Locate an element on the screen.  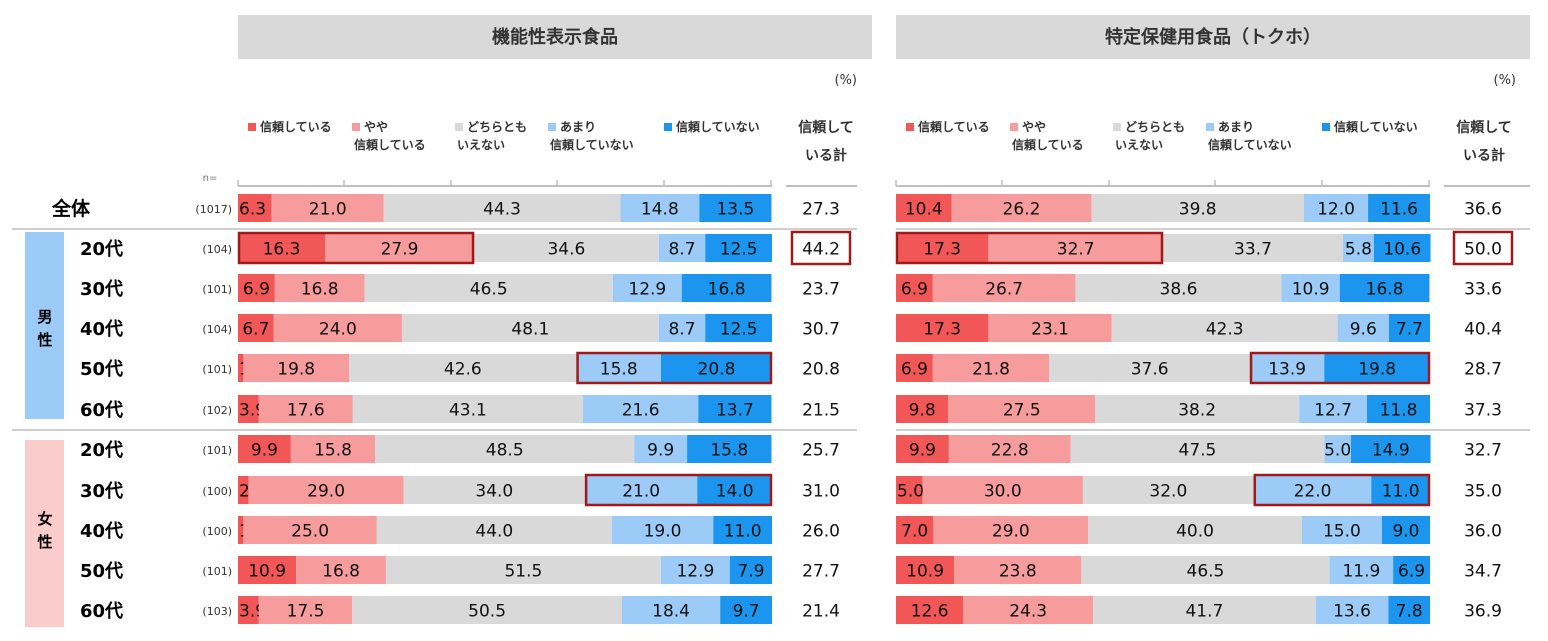
bar-row: 6.7 24.0 48.1 8.7 12.5 30.7 is located at coordinates (539, 328).